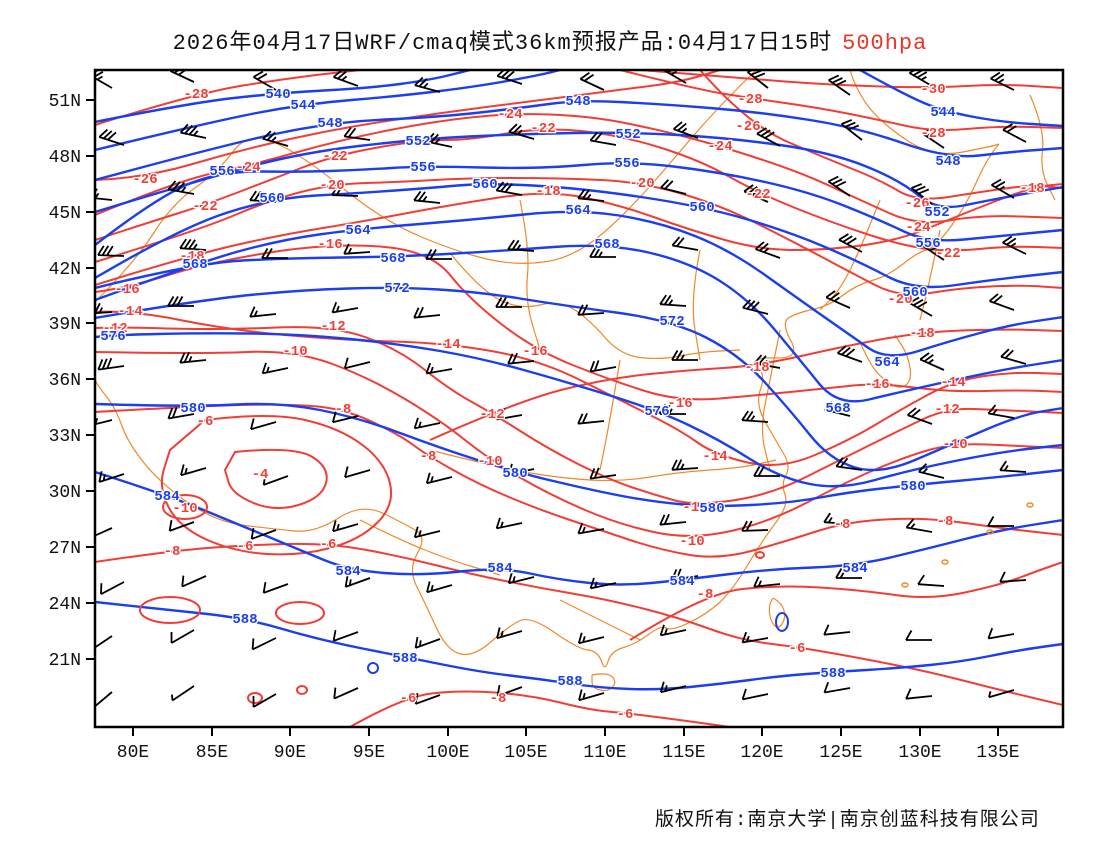  Describe the element at coordinates (212, 753) in the screenshot. I see `lon-label: 85E` at that location.